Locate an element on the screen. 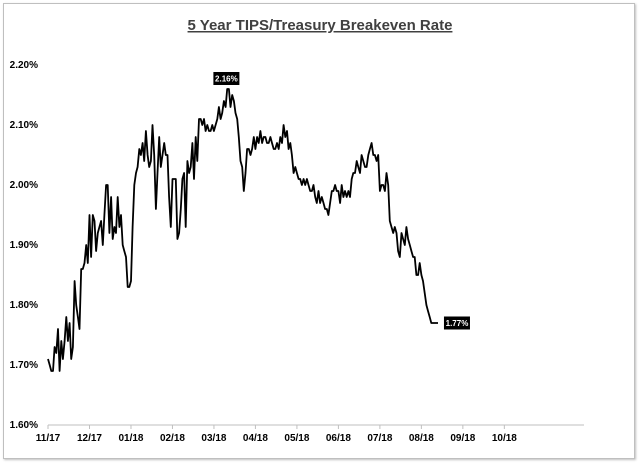  x-tick-label: 02/18 is located at coordinates (172, 438).